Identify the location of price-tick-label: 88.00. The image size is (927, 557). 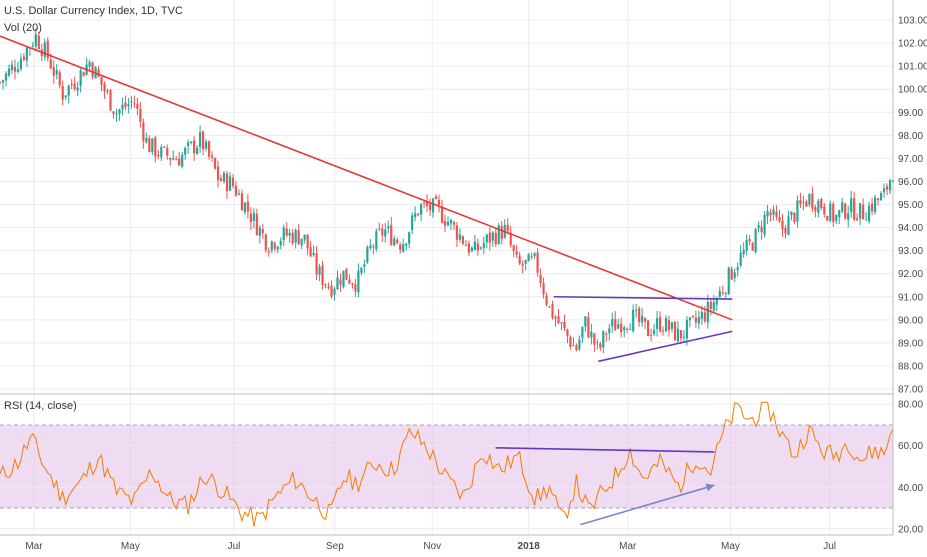
(910, 366).